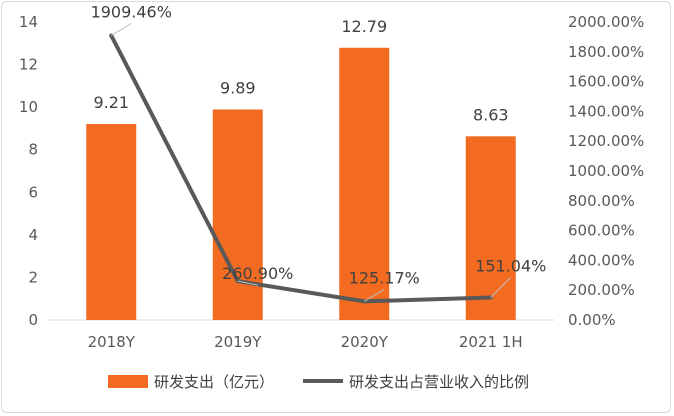  What do you see at coordinates (33, 235) in the screenshot?
I see `left-axis-tick: 4` at bounding box center [33, 235].